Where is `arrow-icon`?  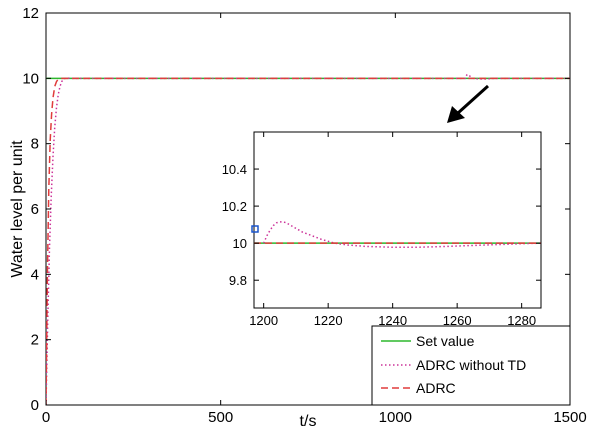 arrow-icon is located at coordinates (468, 103).